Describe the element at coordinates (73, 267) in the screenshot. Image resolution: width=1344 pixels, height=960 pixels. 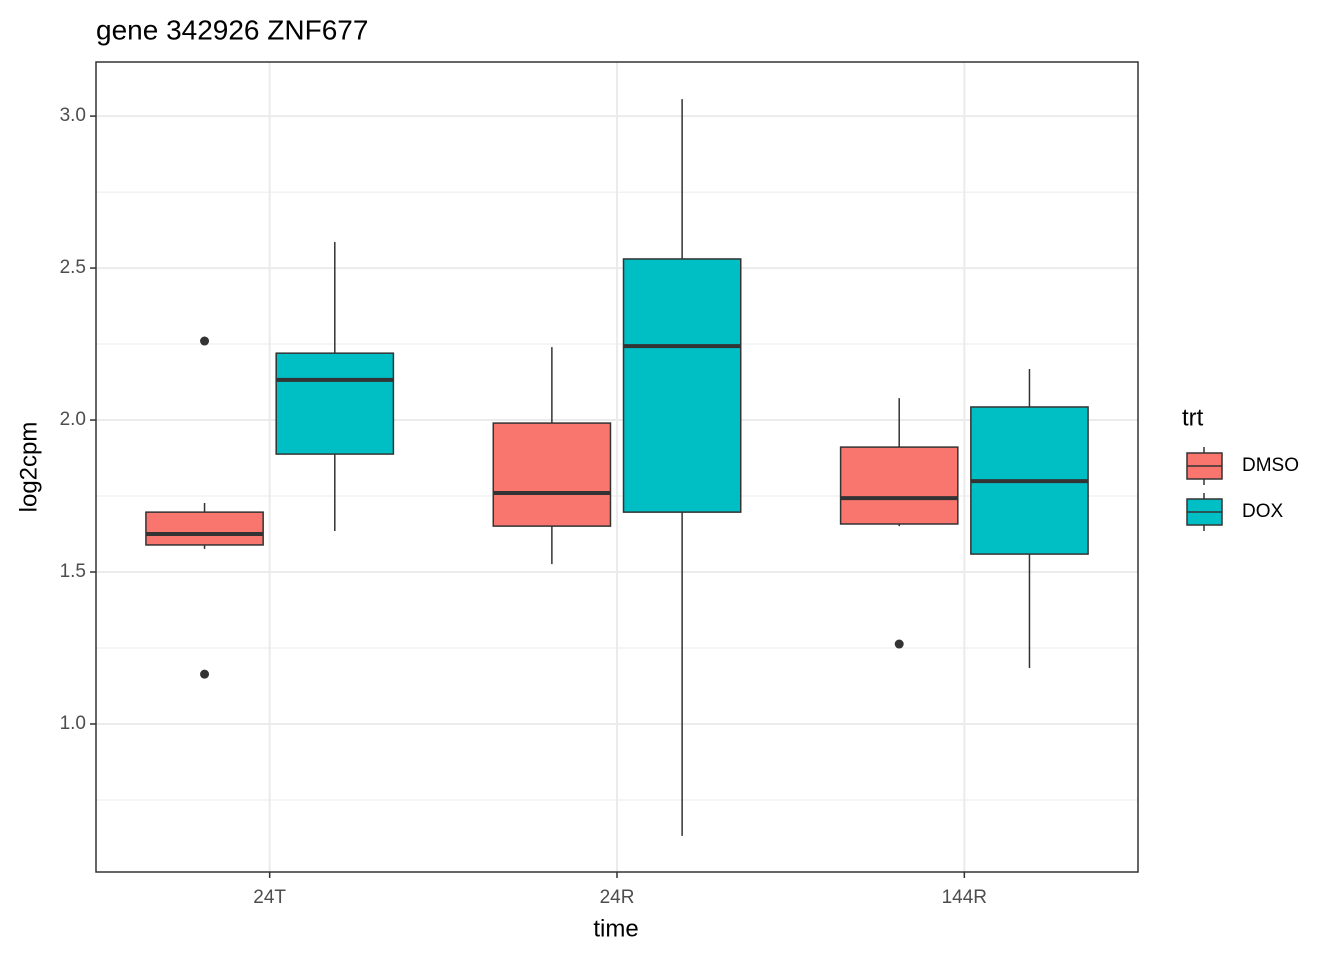
I see `y-tick-label: 2.5` at that location.